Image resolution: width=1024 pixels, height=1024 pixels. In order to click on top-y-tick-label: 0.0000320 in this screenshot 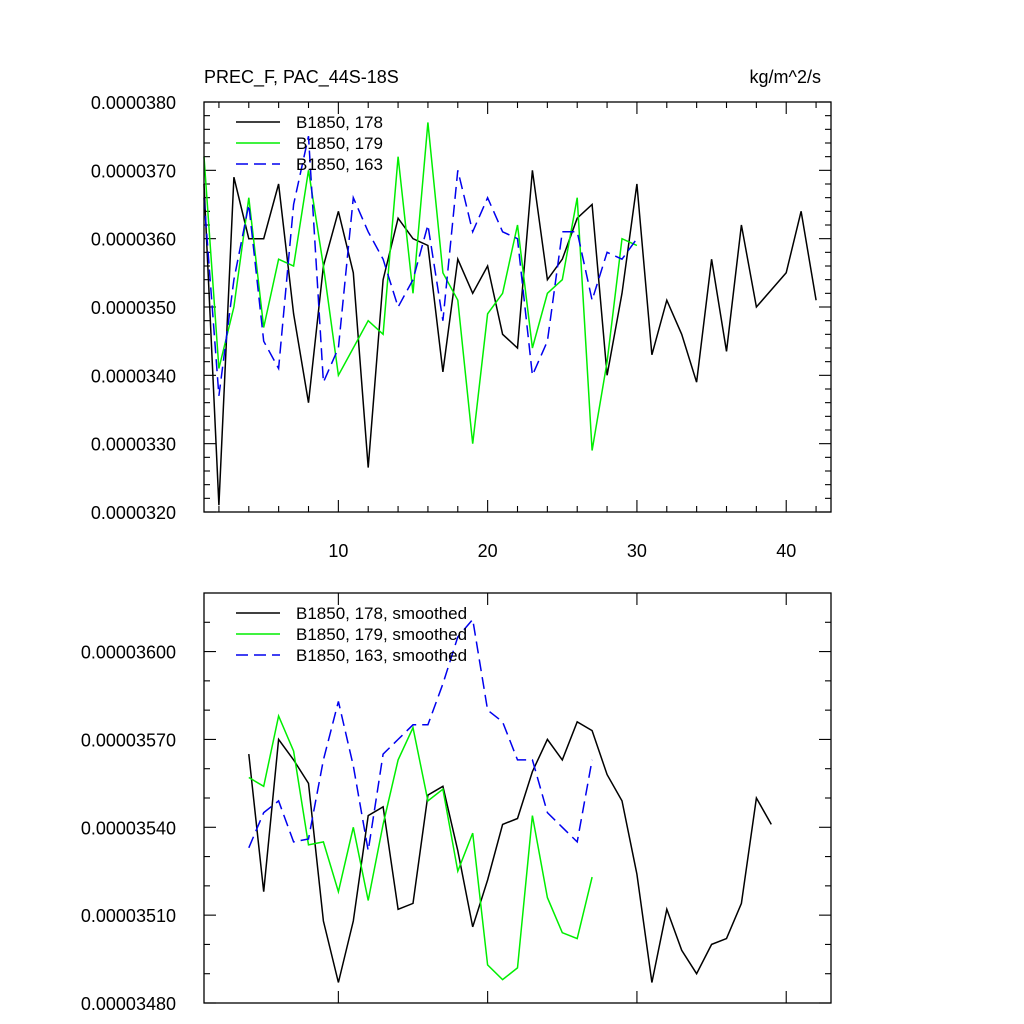, I will do `click(133, 513)`.